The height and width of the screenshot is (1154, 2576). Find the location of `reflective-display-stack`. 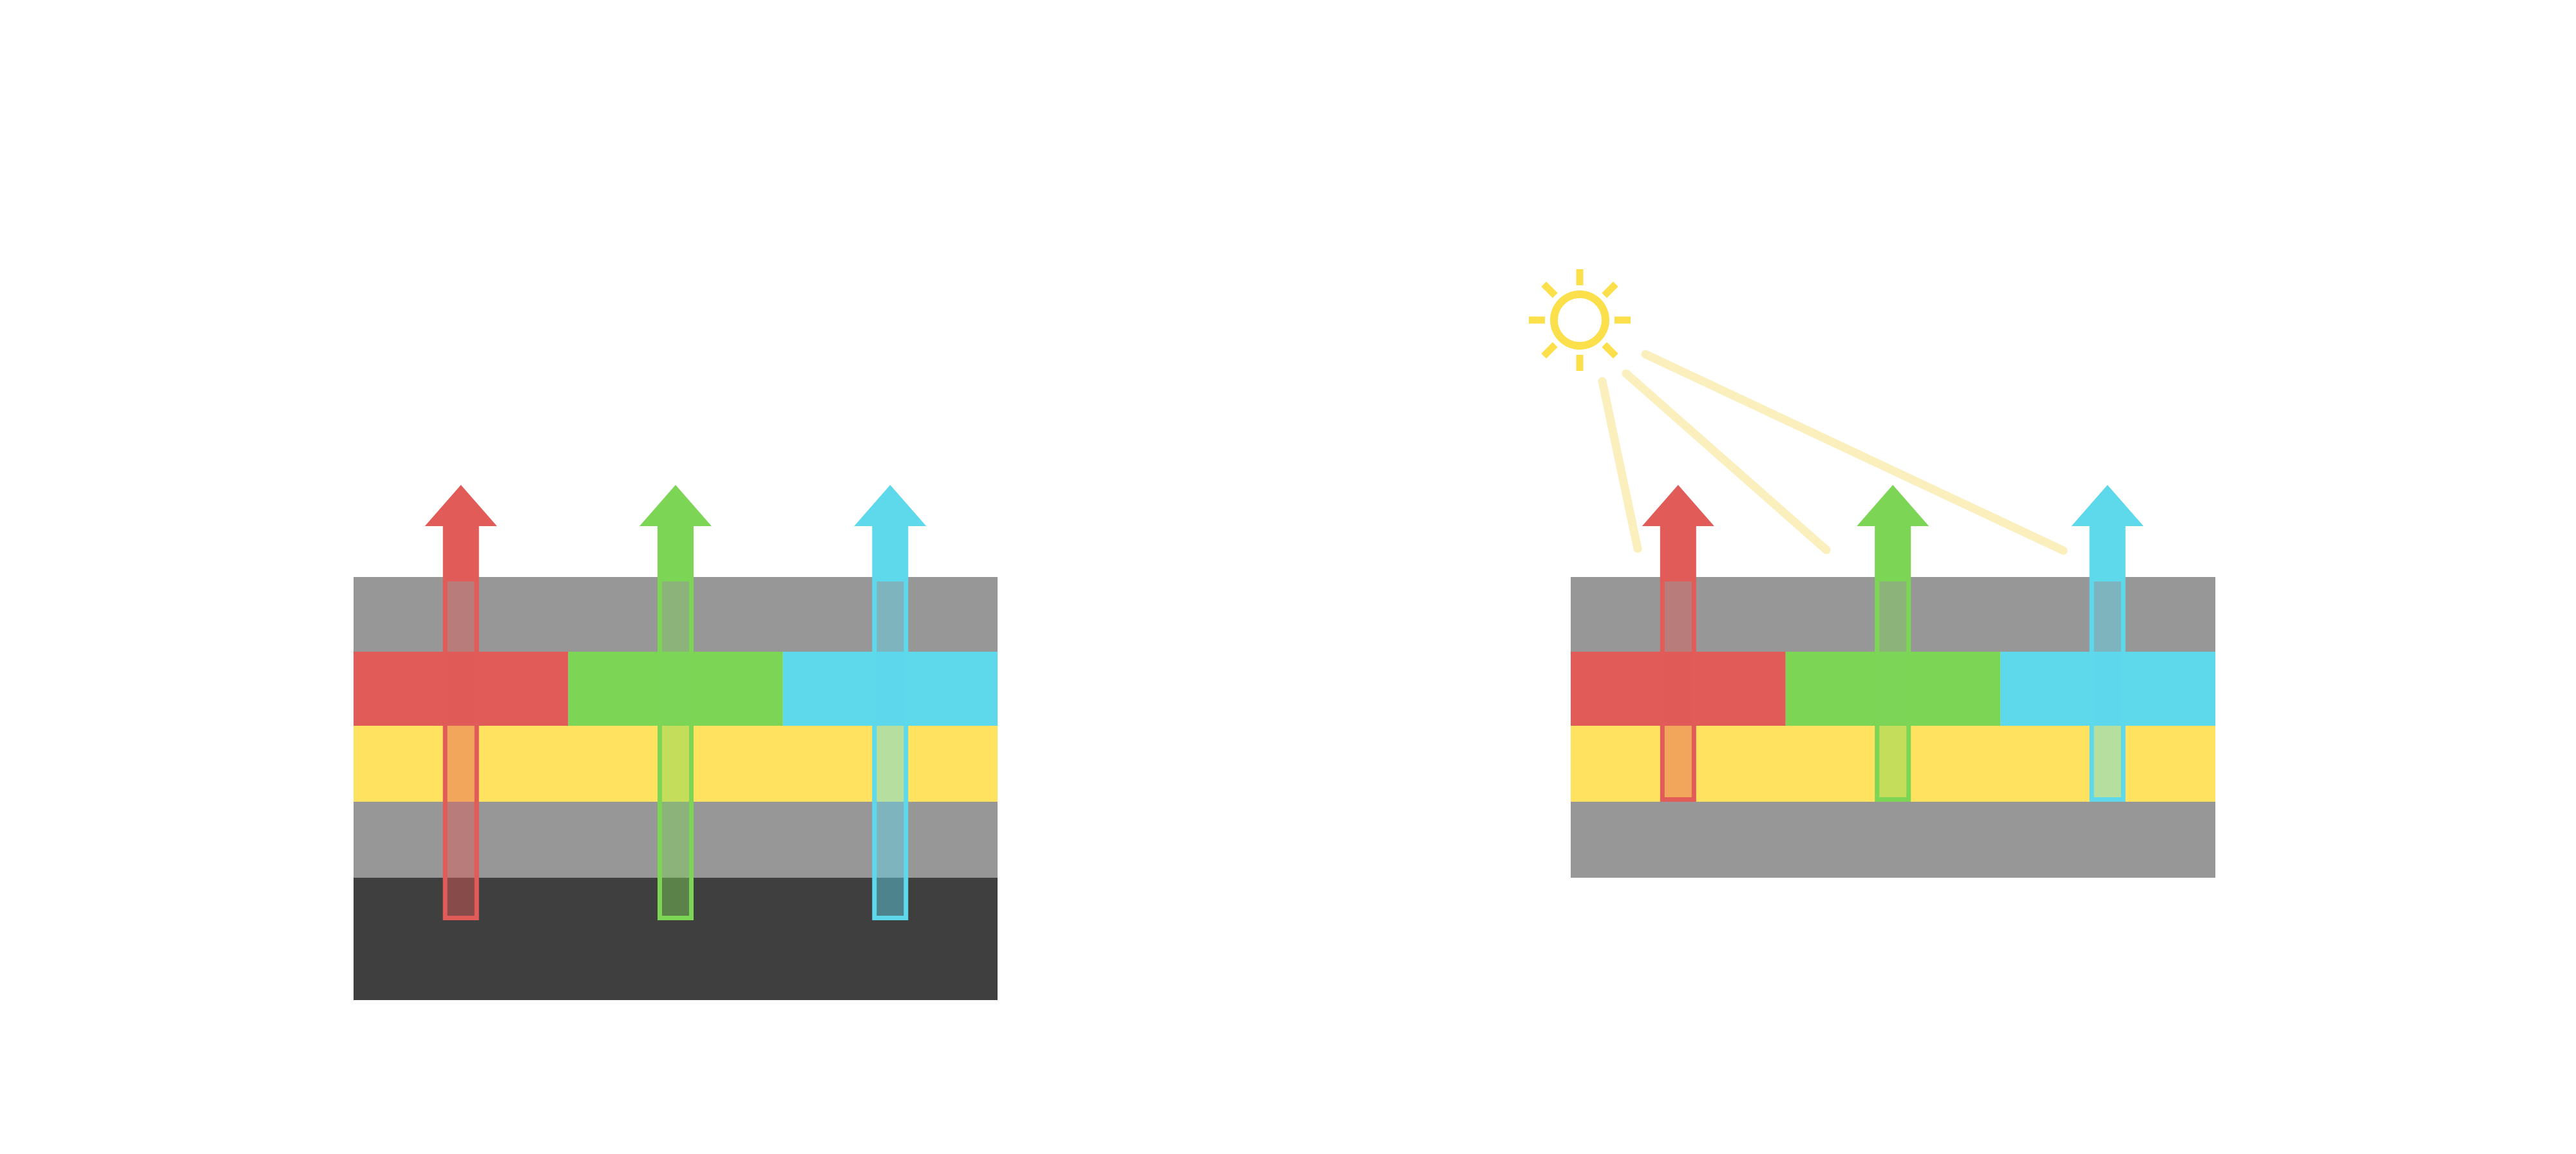

reflective-display-stack is located at coordinates (1872, 573).